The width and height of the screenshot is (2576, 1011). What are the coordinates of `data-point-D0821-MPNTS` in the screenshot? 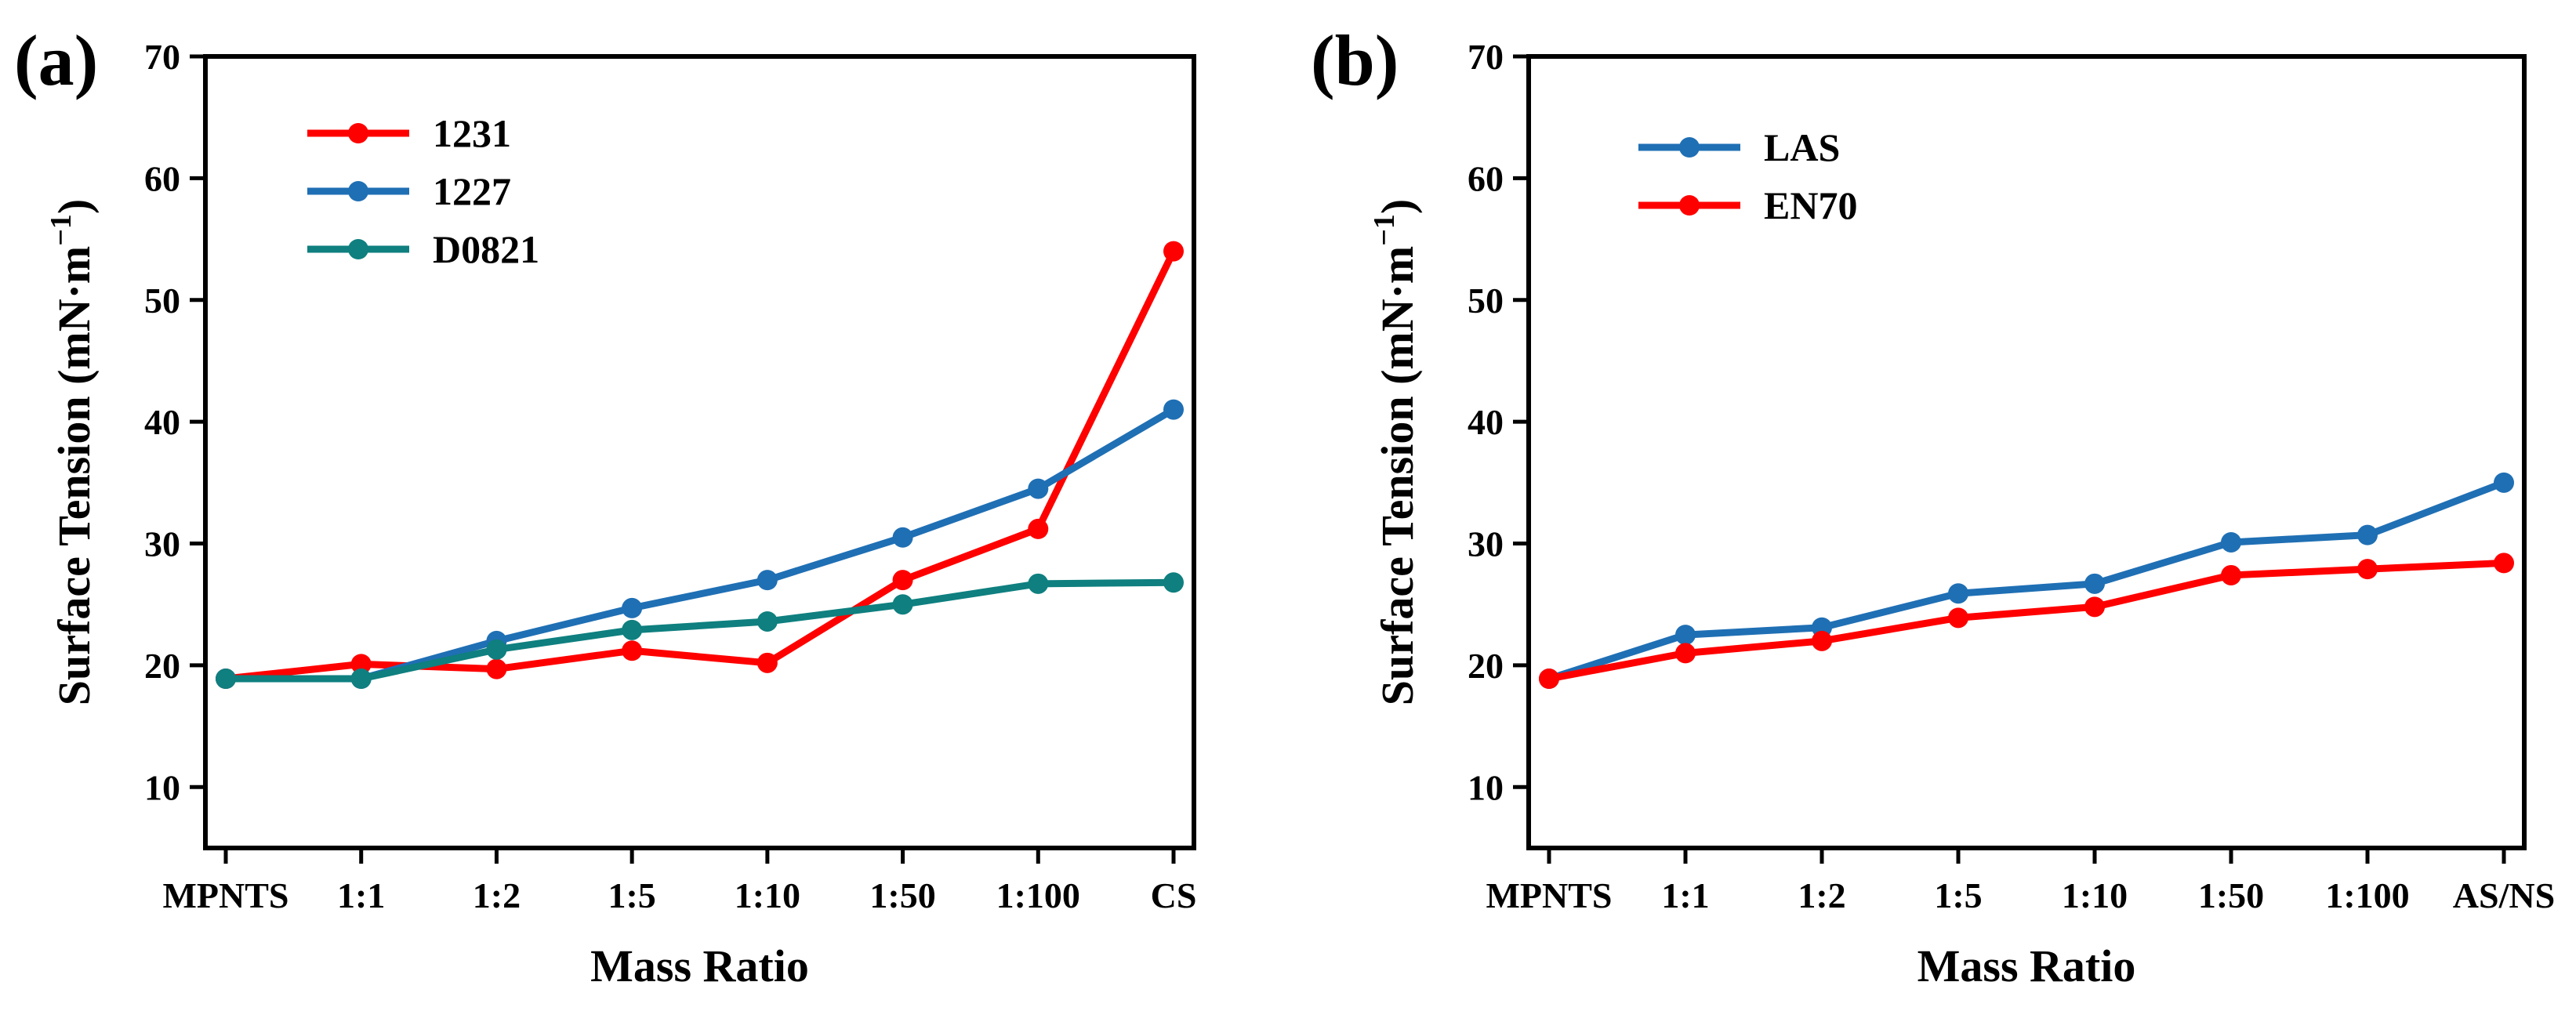 It's located at (226, 680).